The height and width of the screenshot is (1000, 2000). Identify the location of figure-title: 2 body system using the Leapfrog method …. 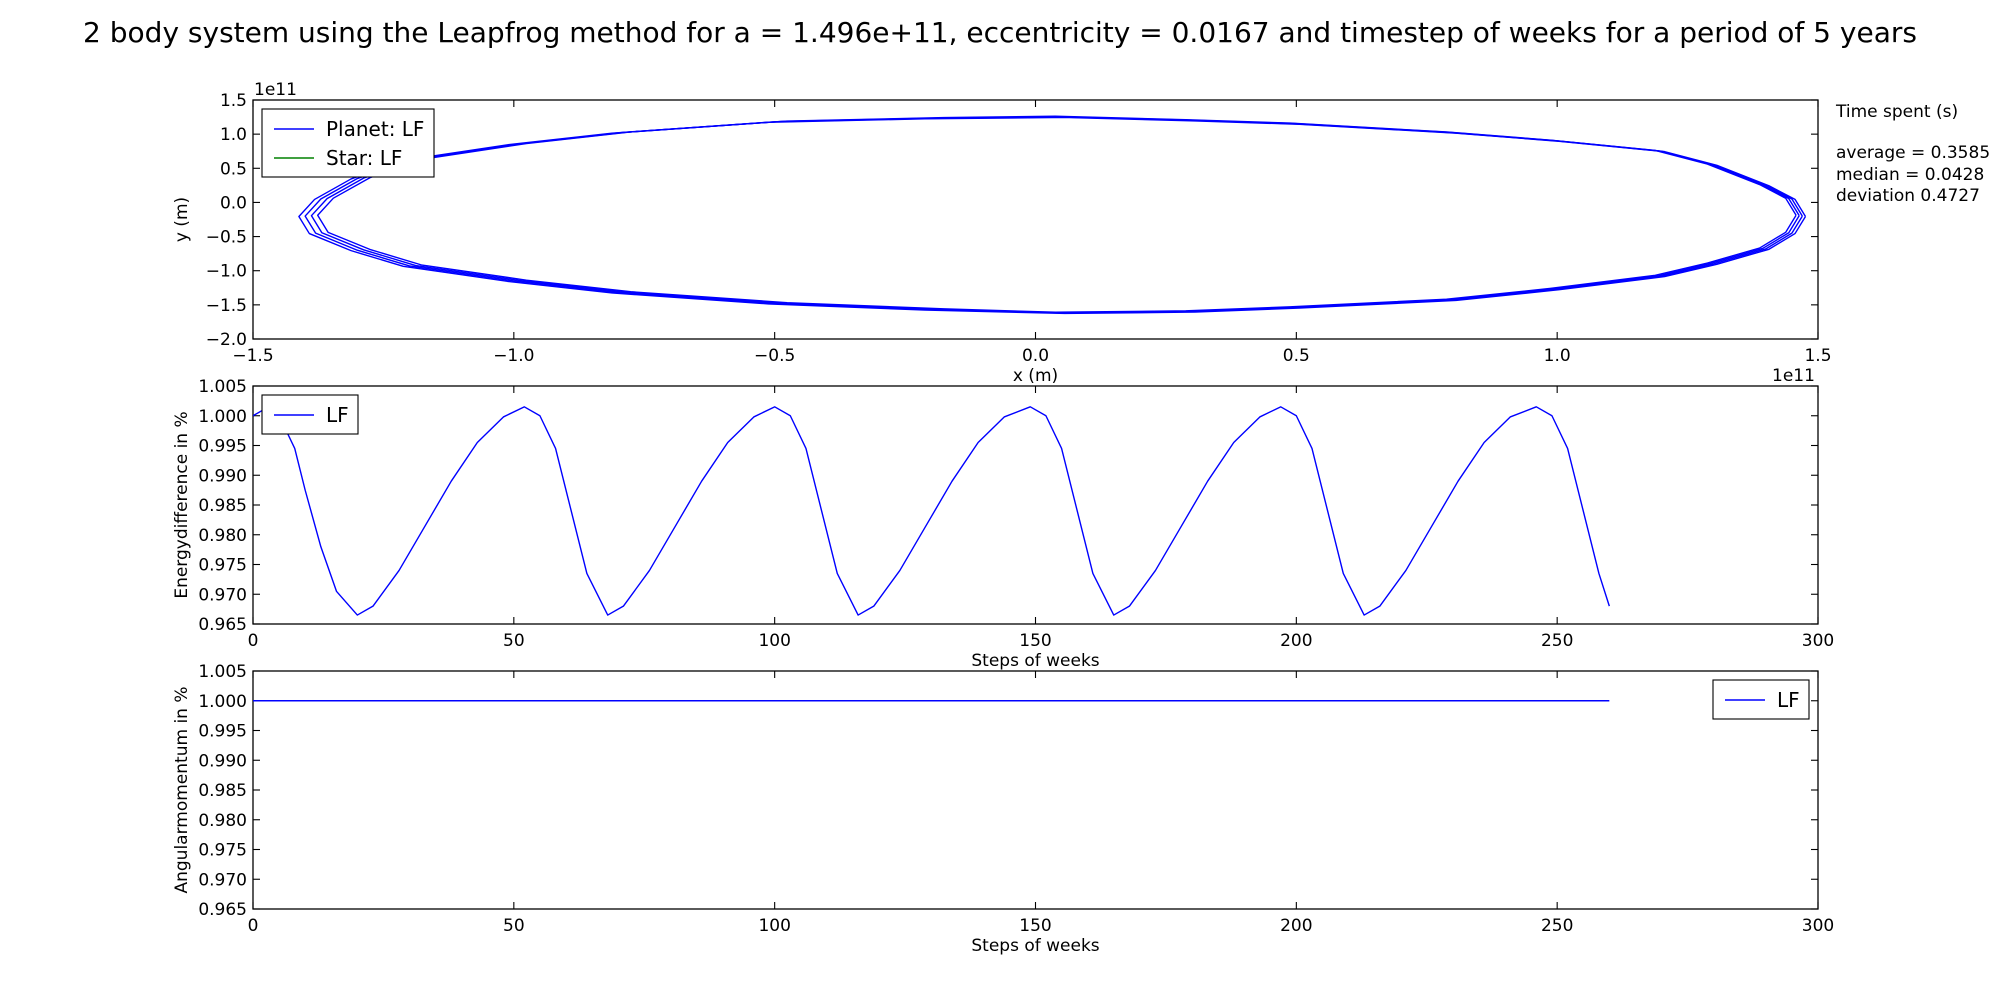
(1000, 32).